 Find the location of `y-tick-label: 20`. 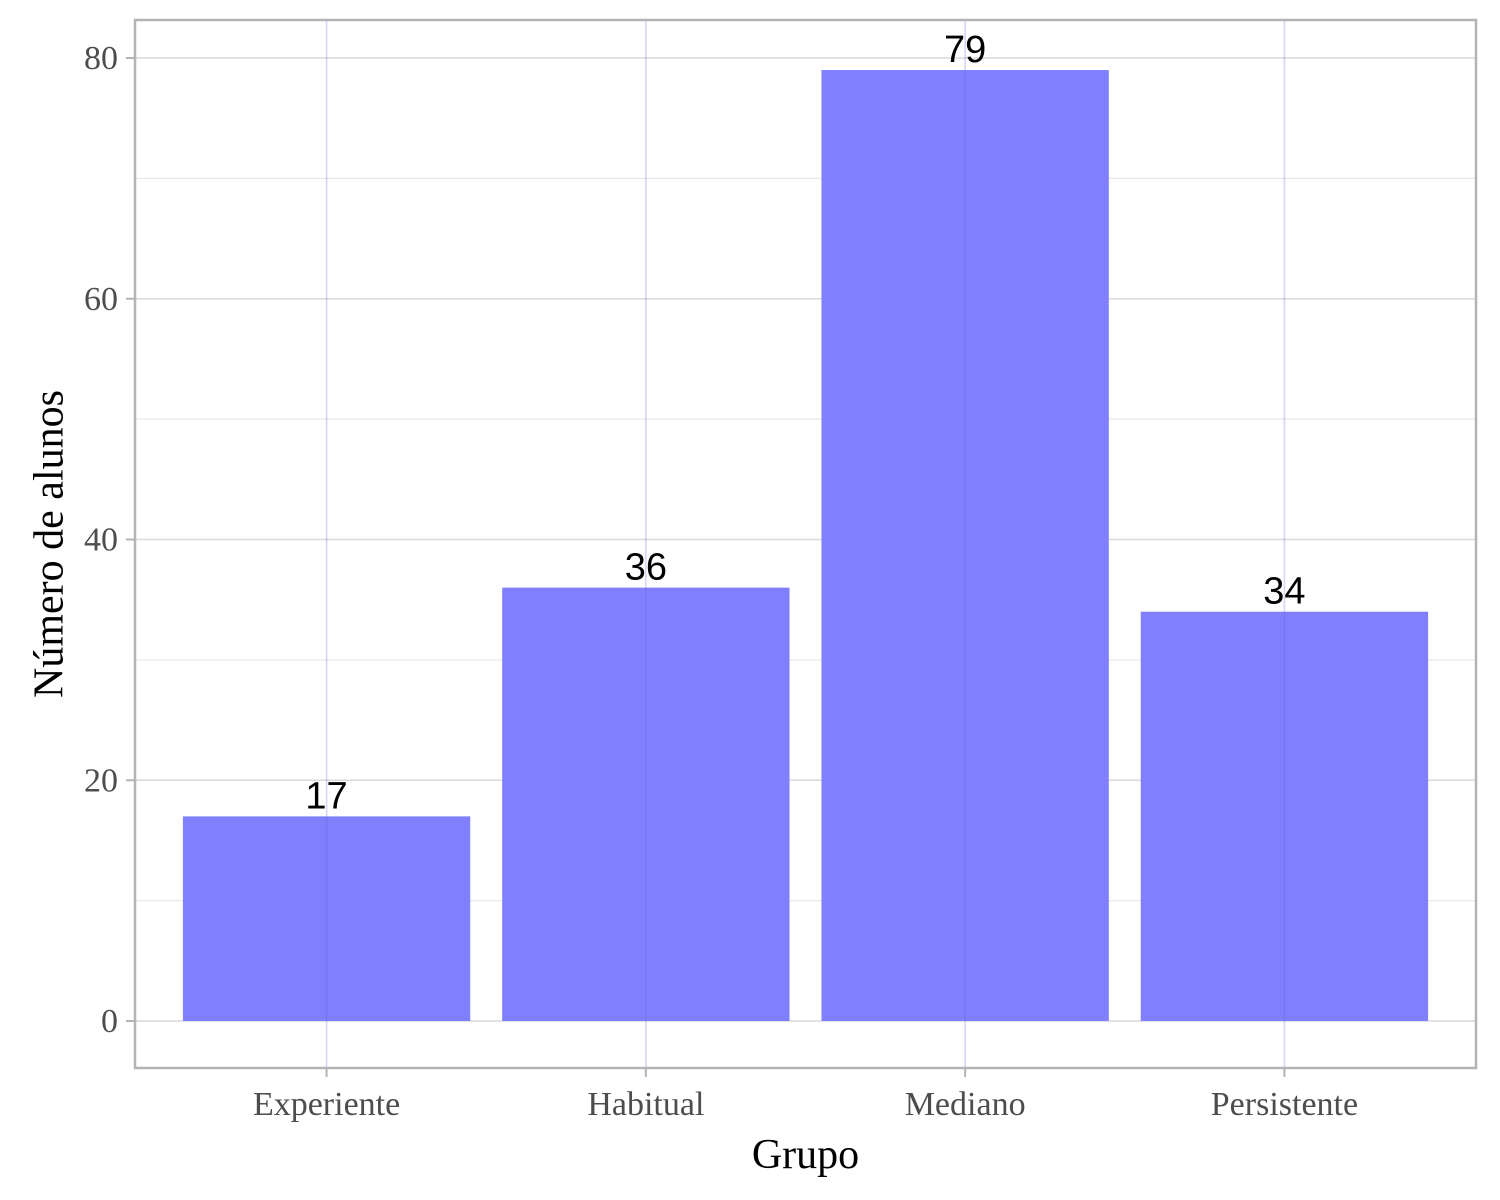

y-tick-label: 20 is located at coordinates (101, 780).